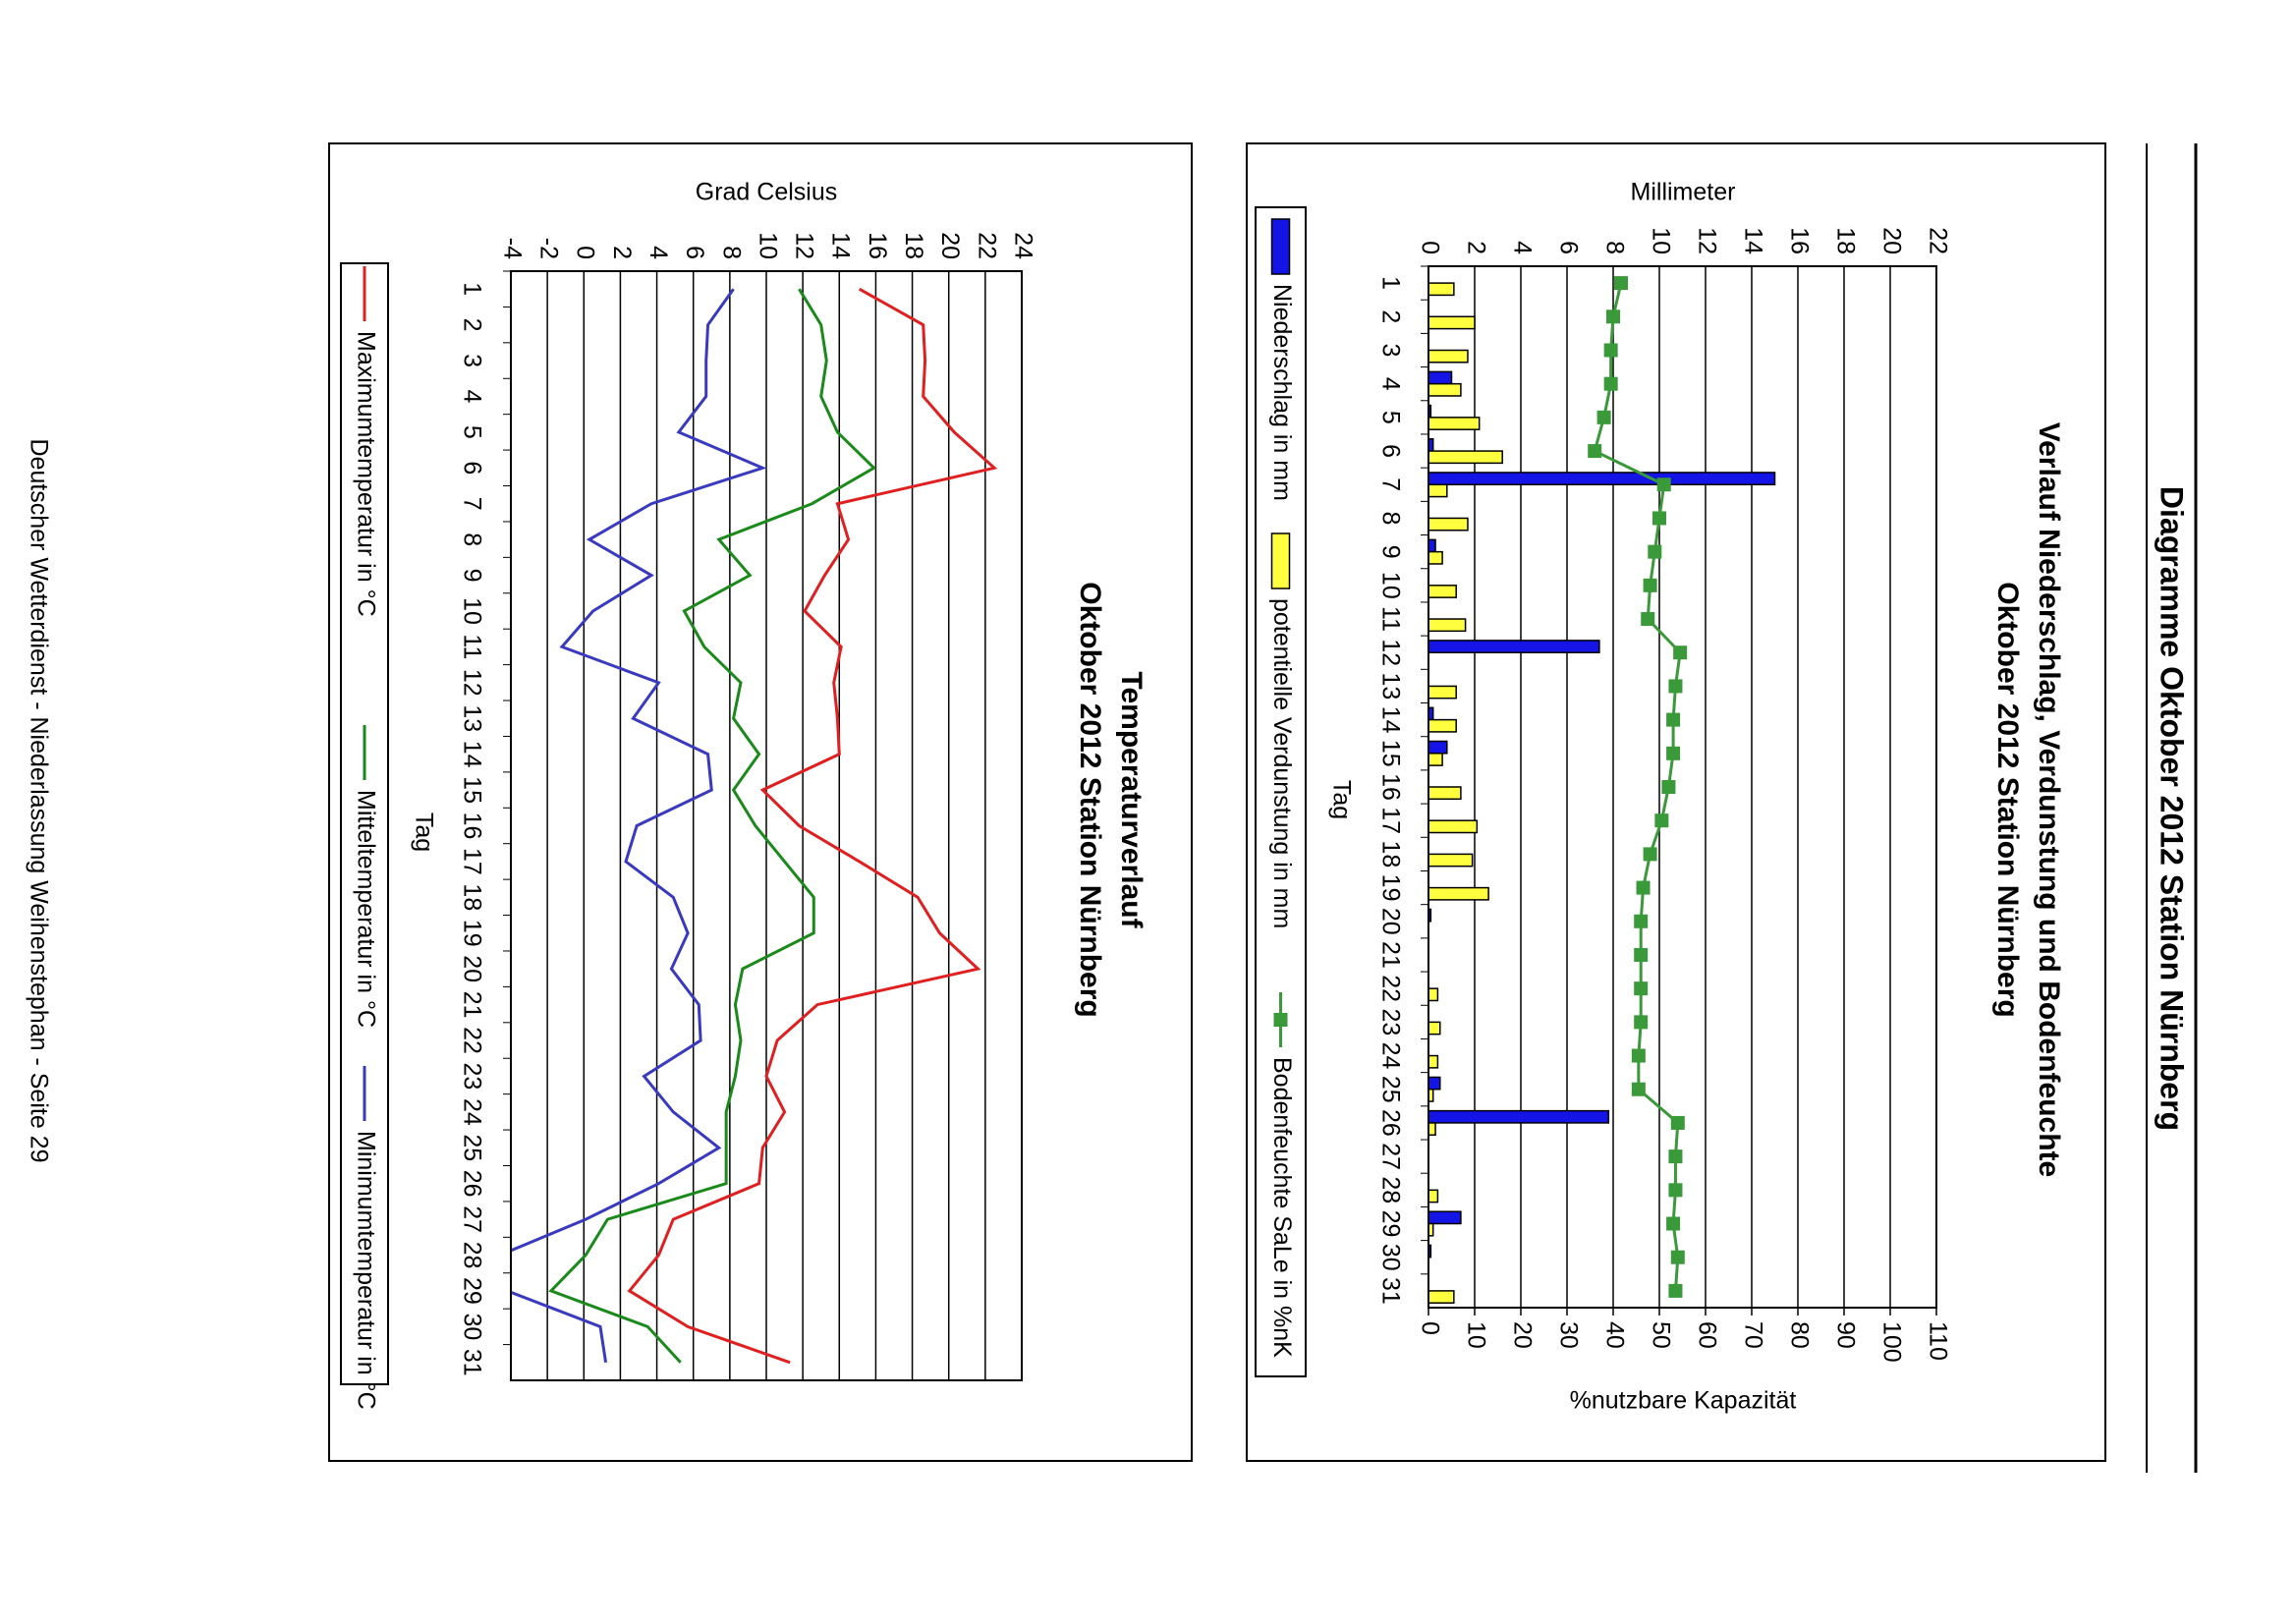 The height and width of the screenshot is (1624, 2295). I want to click on x-tick-label: 16, so click(1390, 787).